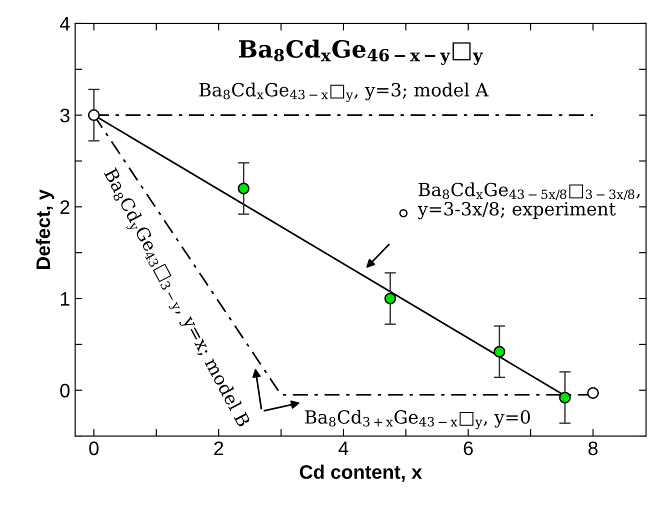 This screenshot has width=648, height=521. What do you see at coordinates (529, 201) in the screenshot?
I see `text: Ba$_{8}$Cd$_{x}$Ge$_{43−5x/8}$□$_{3−3x/8}$, y=3-3x/8; experiment` at bounding box center [529, 201].